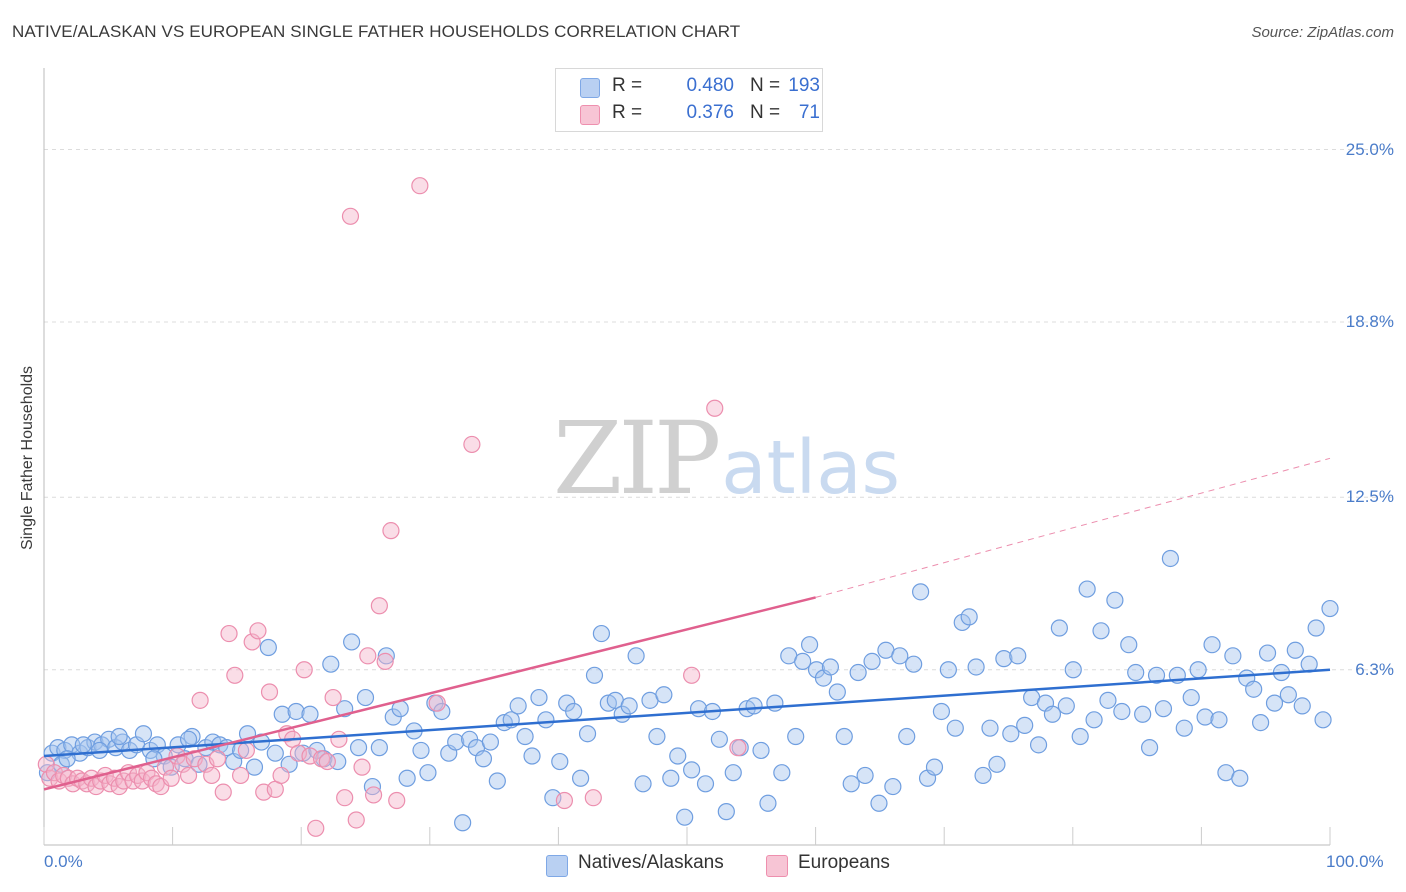  I want to click on trend-line-europeans-extension, so click(1073, 527).